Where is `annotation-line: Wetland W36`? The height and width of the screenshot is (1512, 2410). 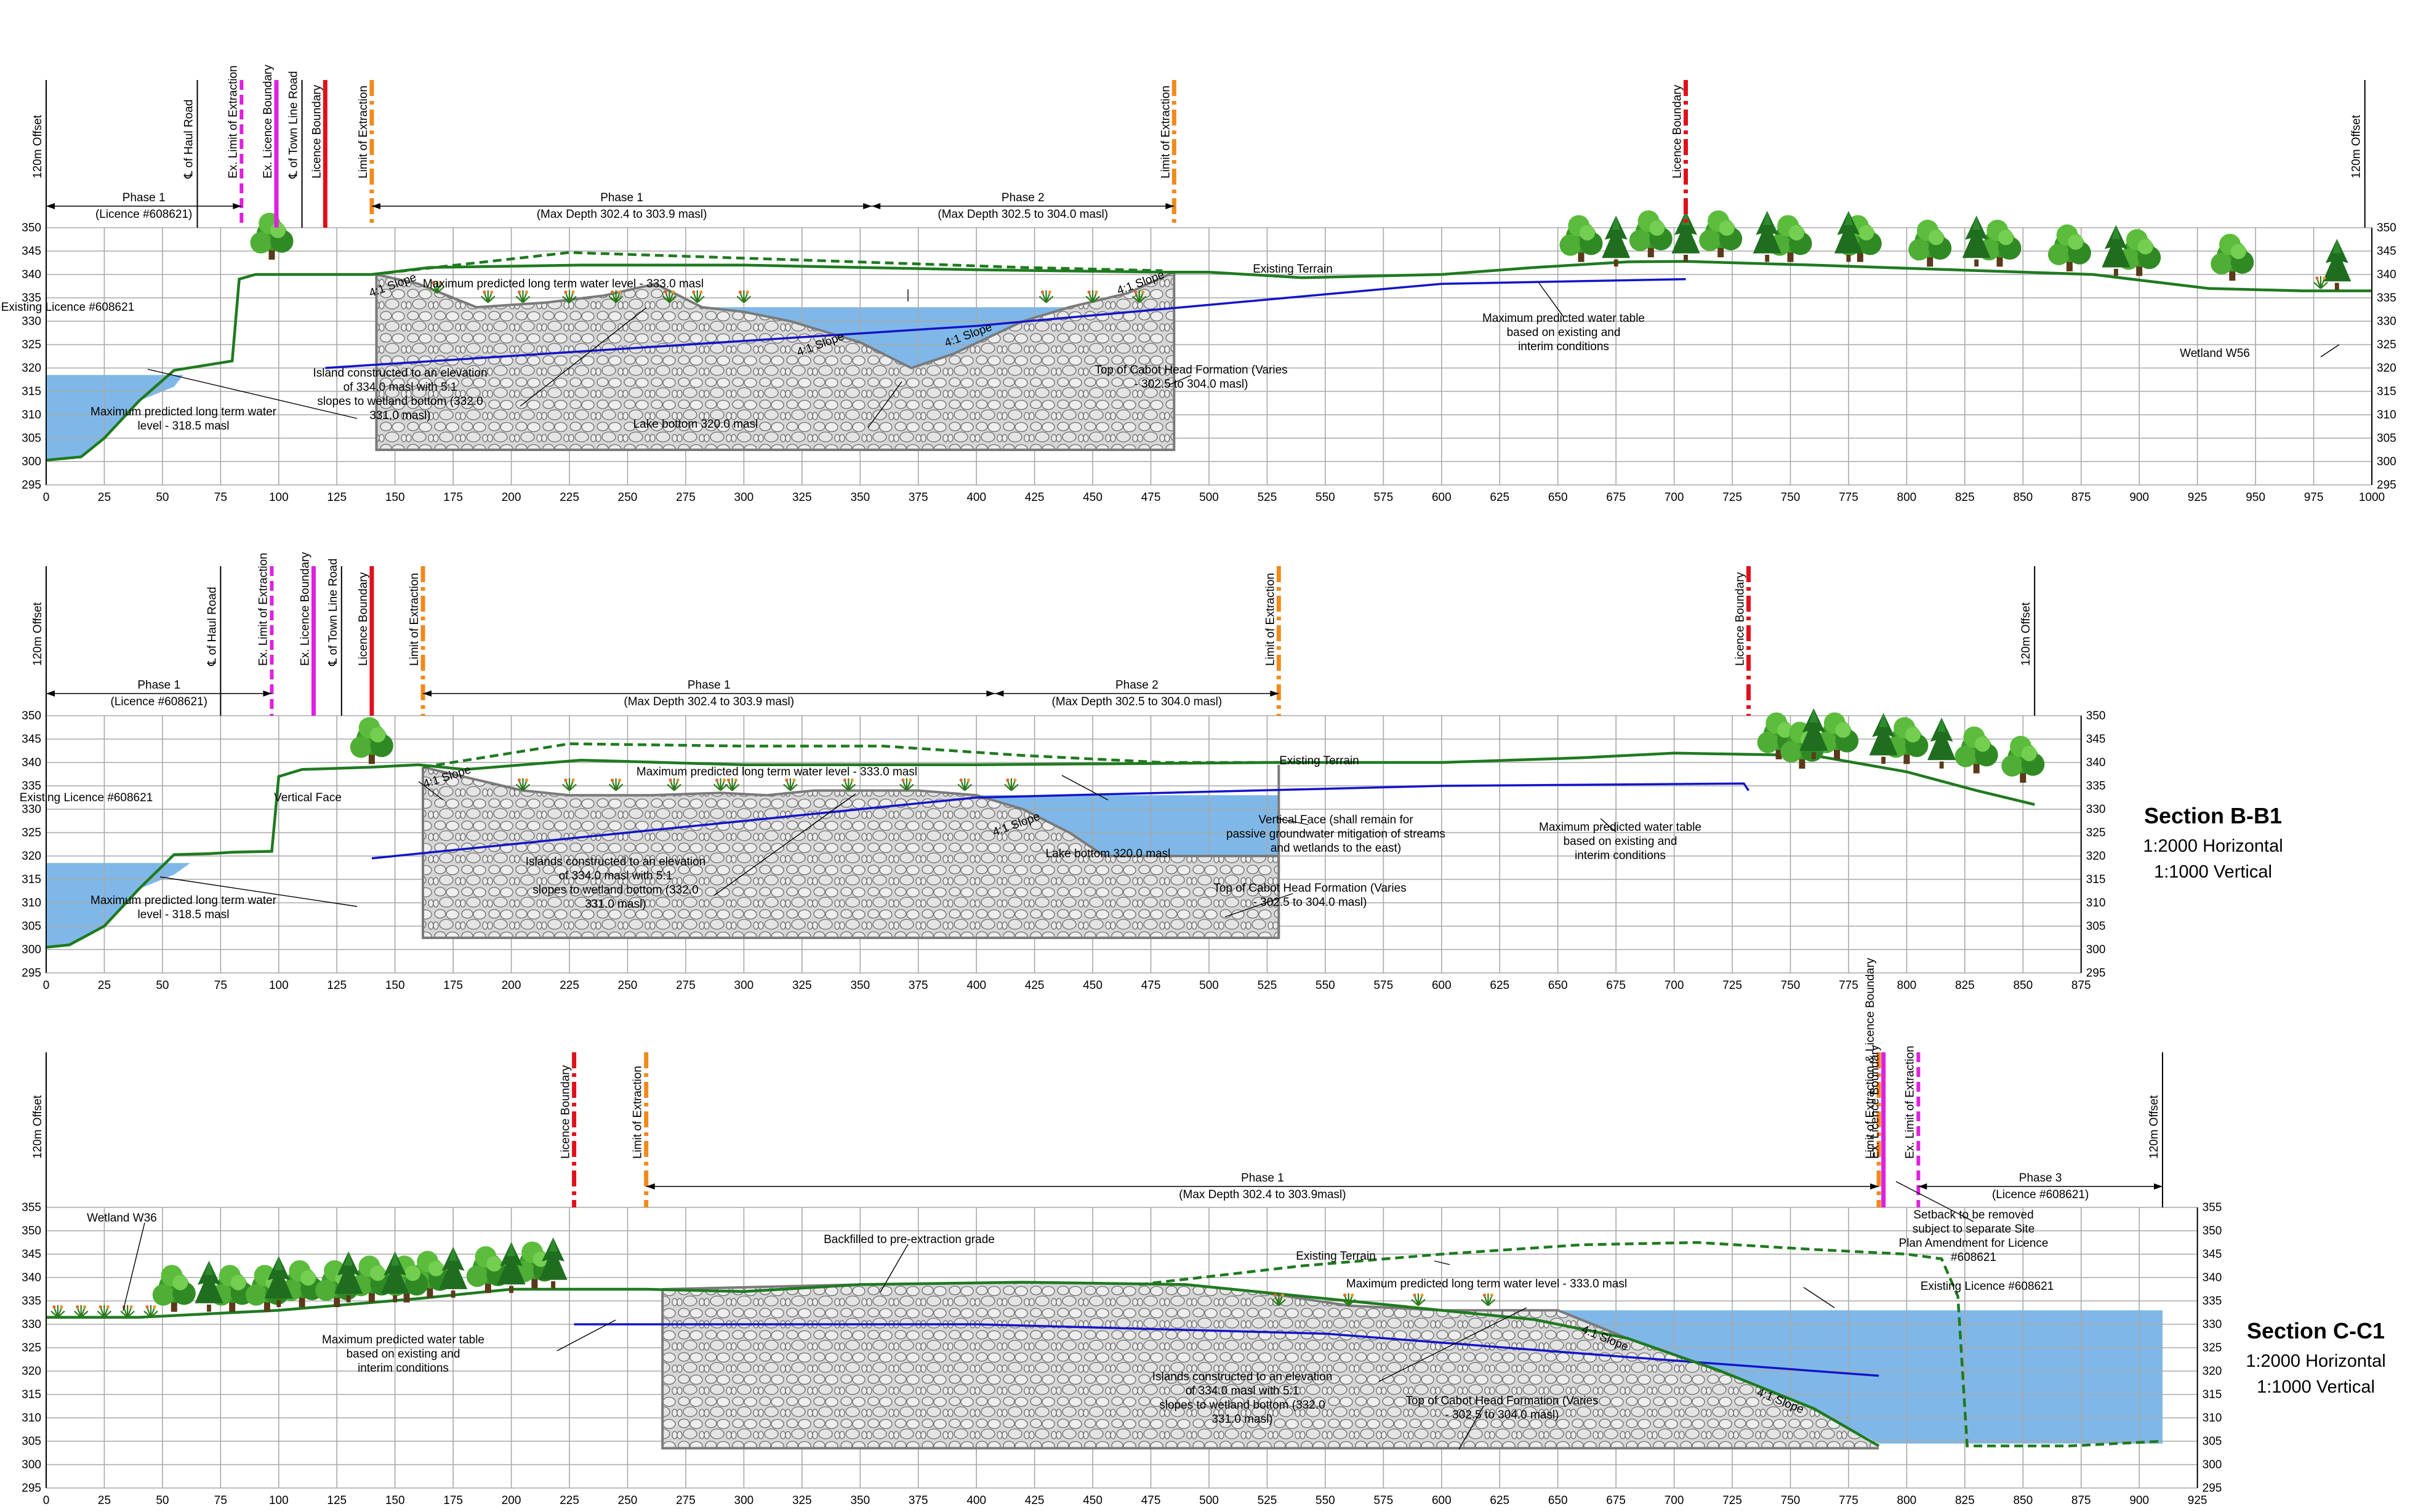 annotation-line: Wetland W36 is located at coordinates (122, 1218).